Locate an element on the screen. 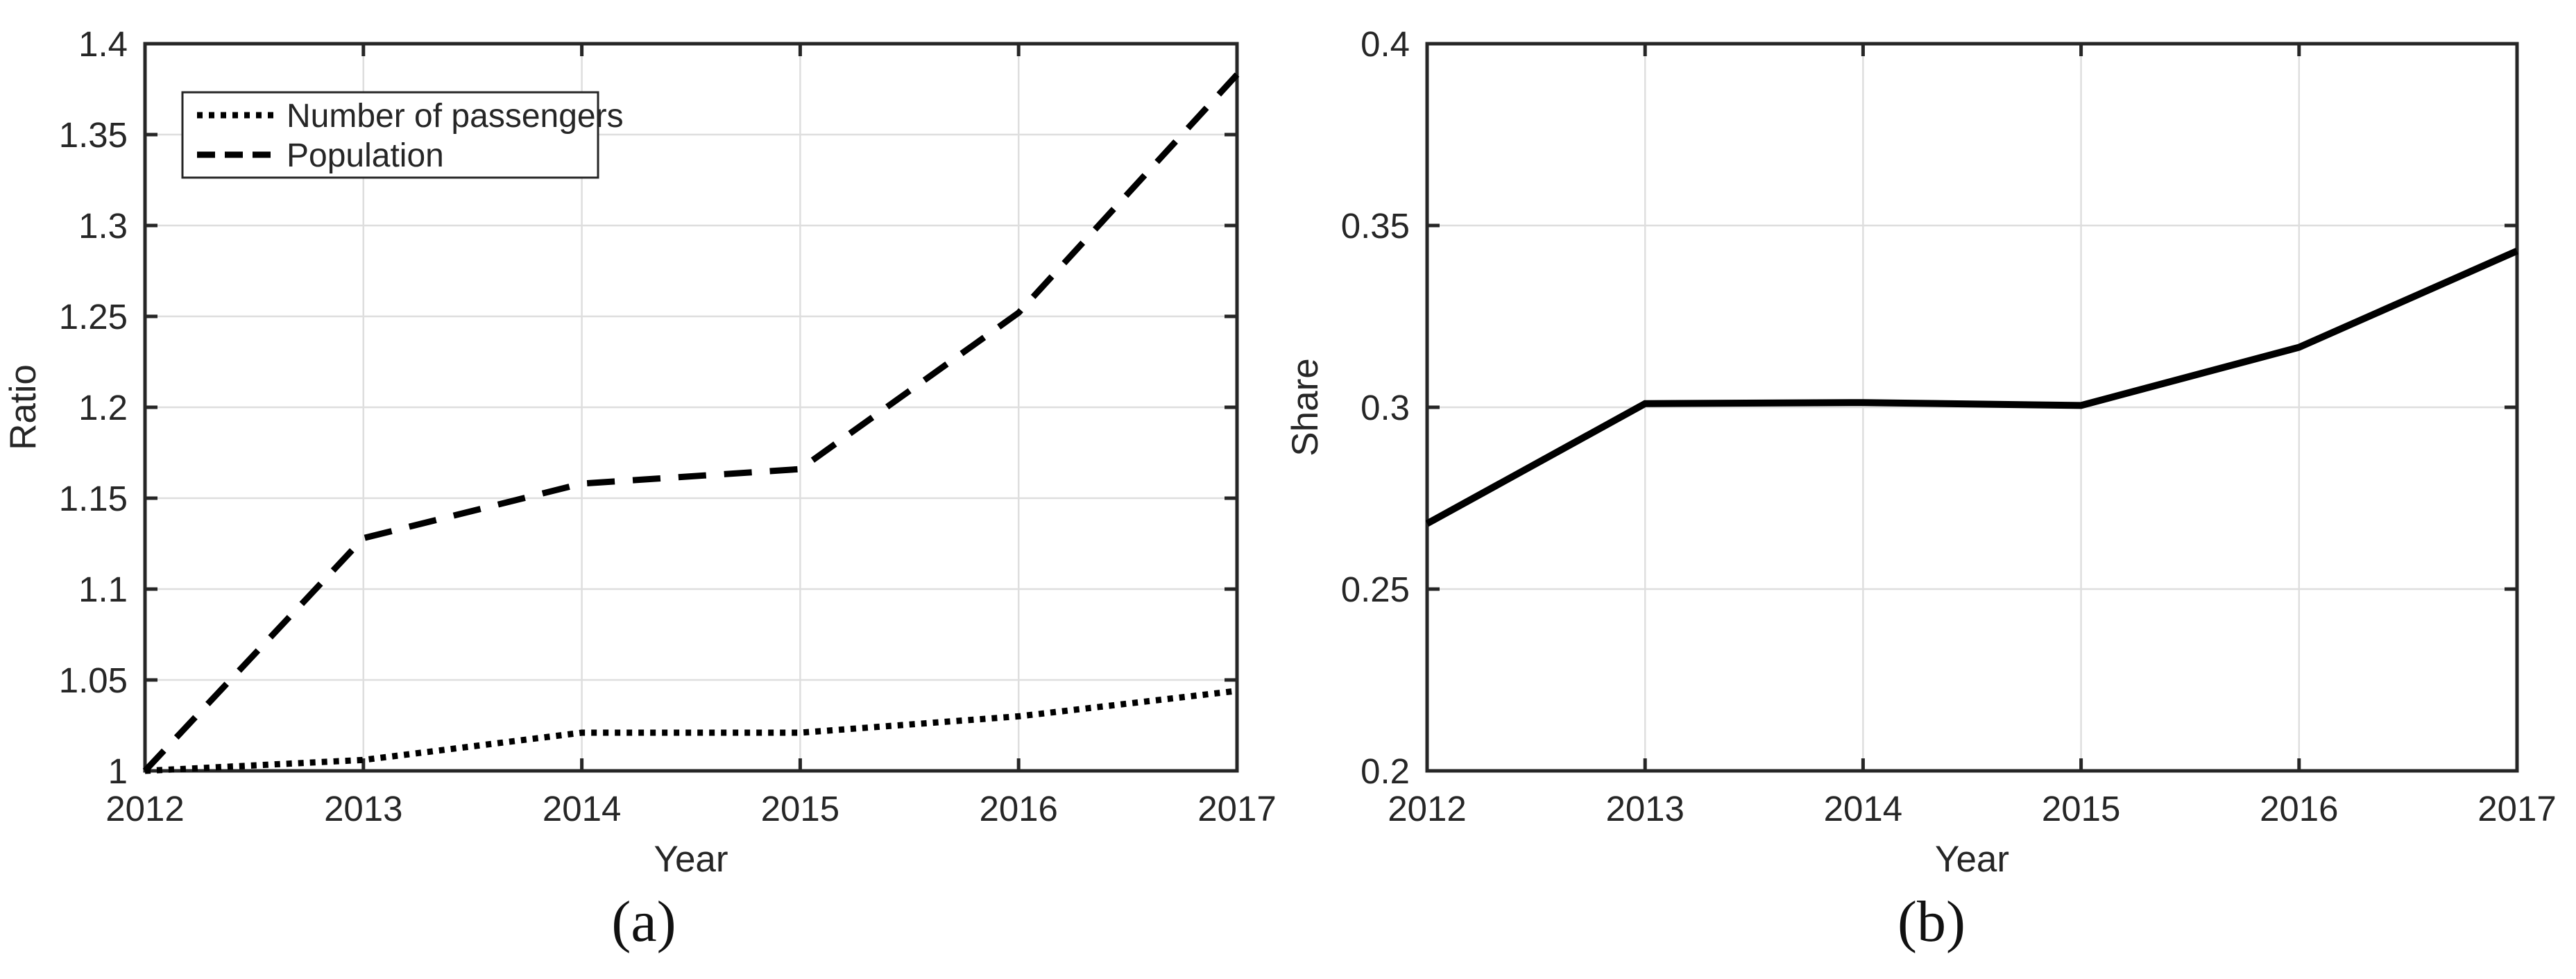 This screenshot has height=979, width=2576. legend-box is located at coordinates (390, 135).